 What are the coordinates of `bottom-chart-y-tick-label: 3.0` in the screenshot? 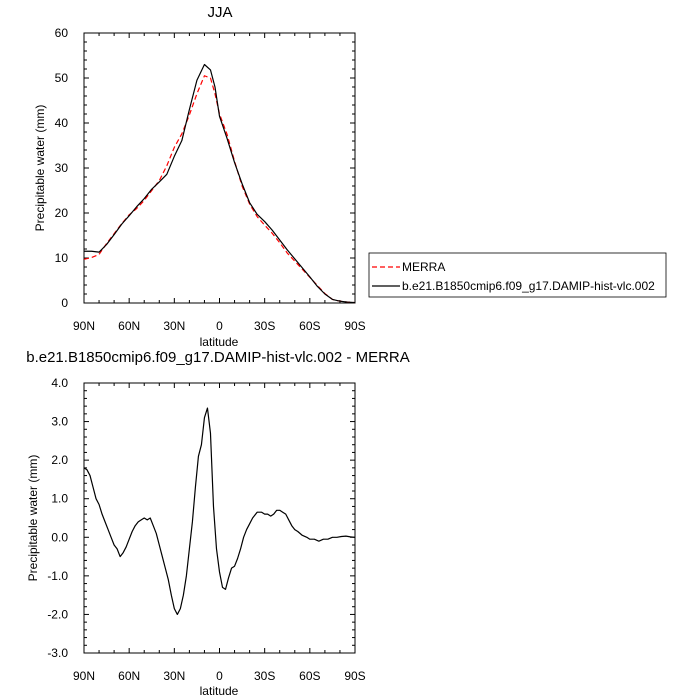 It's located at (59, 422).